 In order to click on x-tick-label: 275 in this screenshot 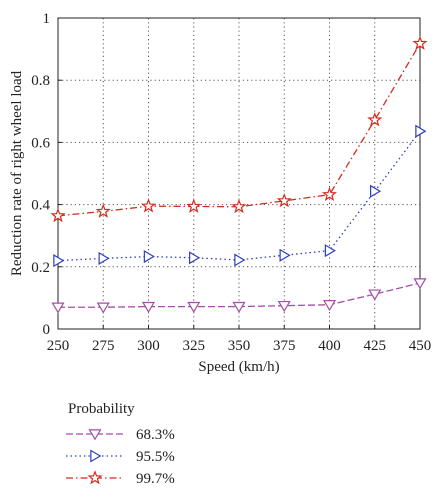, I will do `click(103, 346)`.